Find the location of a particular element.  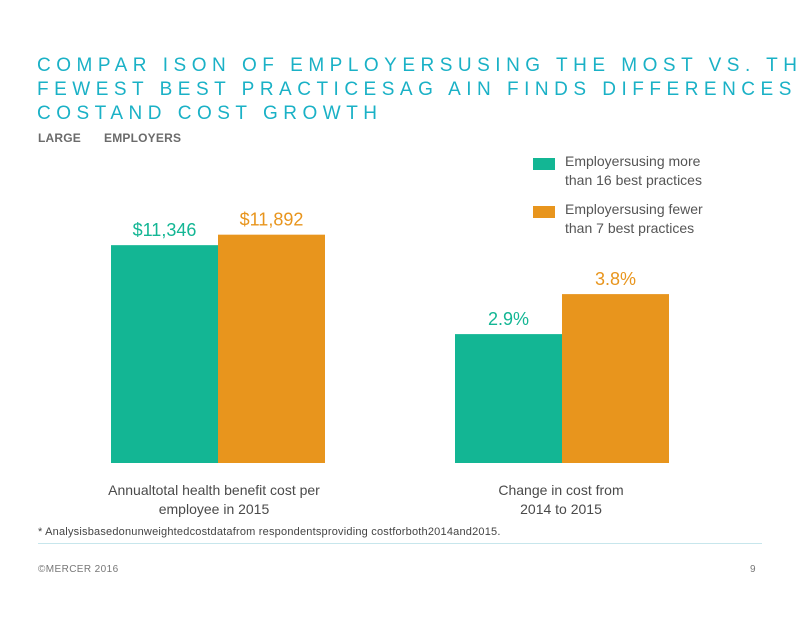

category-label-line: Change in cost from is located at coordinates (561, 490).